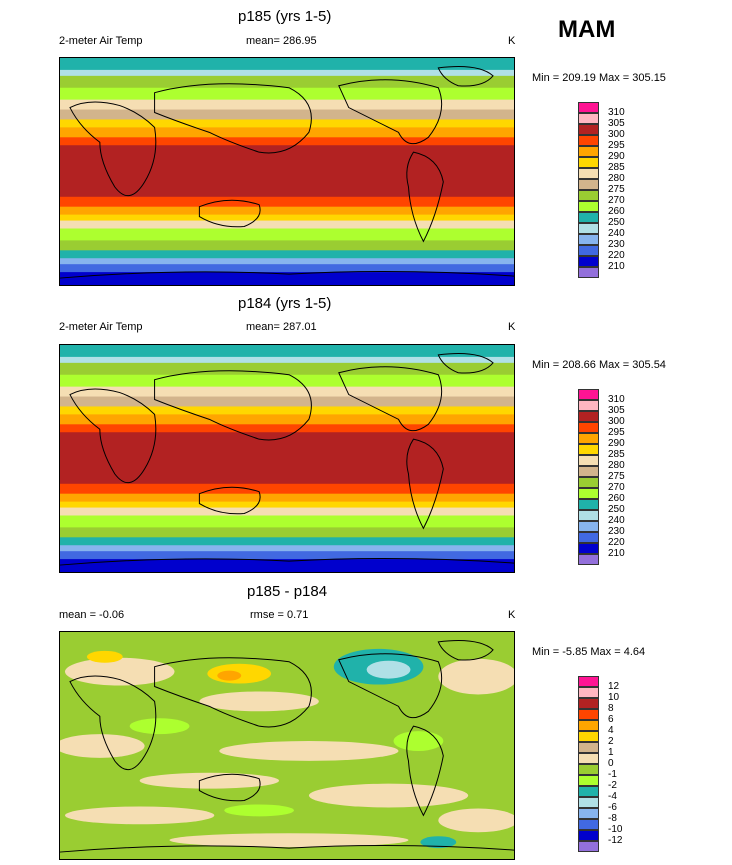  Describe the element at coordinates (616, 421) in the screenshot. I see `legend2-label: 300` at that location.